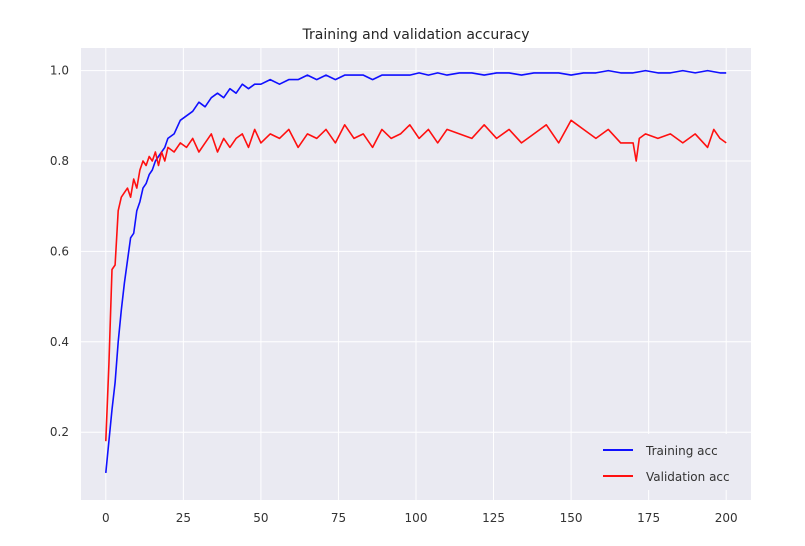 The image size is (805, 546). I want to click on y-tick-label: 1.0, so click(59, 71).